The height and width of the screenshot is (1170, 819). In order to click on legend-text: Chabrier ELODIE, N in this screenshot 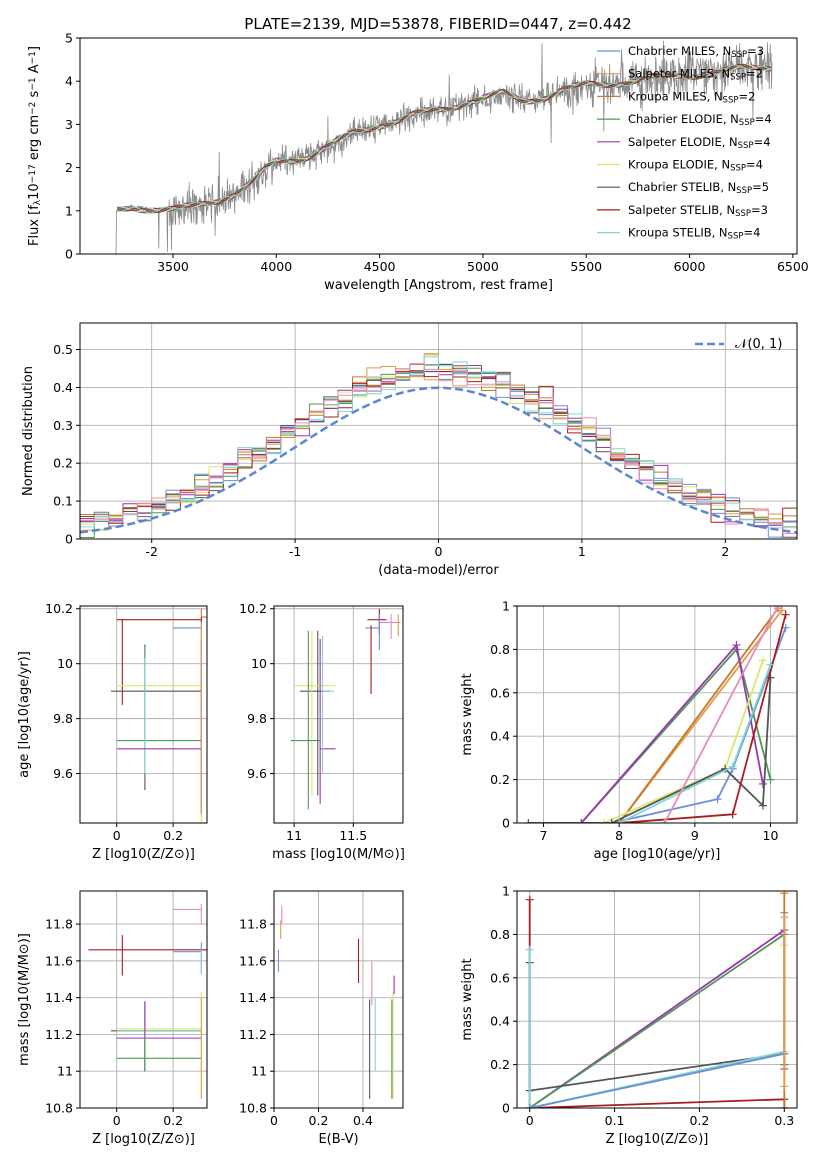, I will do `click(683, 119)`.